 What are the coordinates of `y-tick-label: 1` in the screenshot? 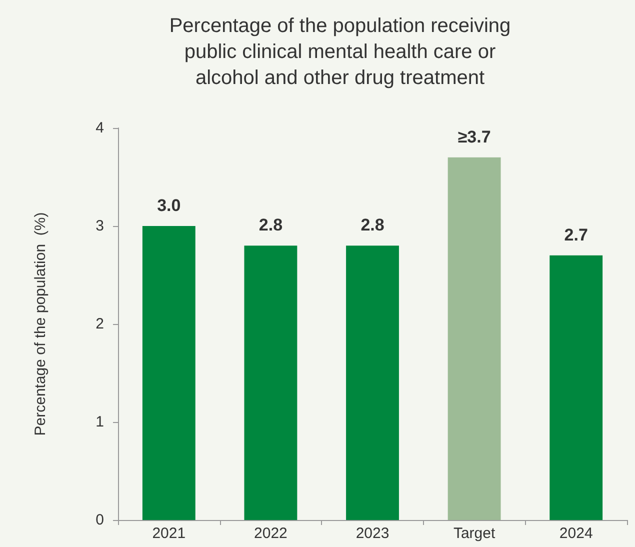 It's located at (100, 422).